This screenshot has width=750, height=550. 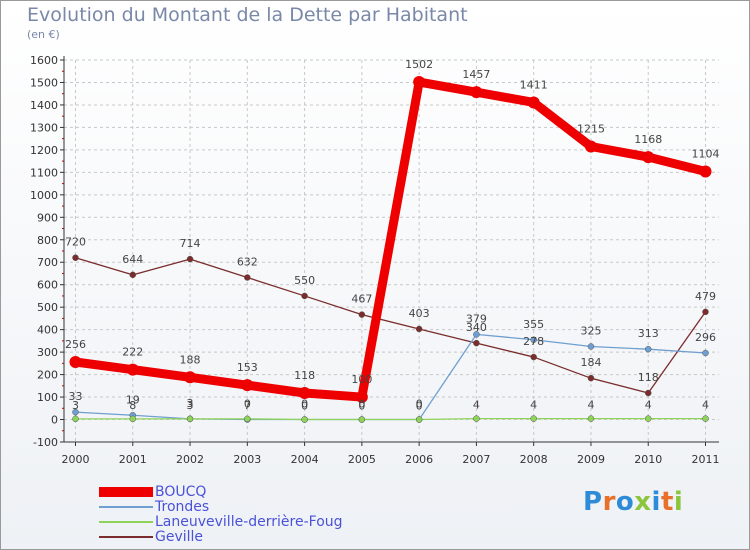 I want to click on x-tick-label: 2001, so click(x=133, y=459).